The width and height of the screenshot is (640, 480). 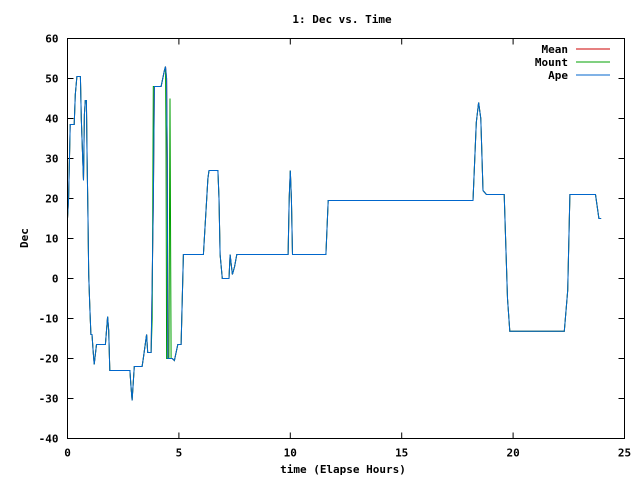 I want to click on chart-title: 1: Dec vs. Time, so click(x=342, y=19).